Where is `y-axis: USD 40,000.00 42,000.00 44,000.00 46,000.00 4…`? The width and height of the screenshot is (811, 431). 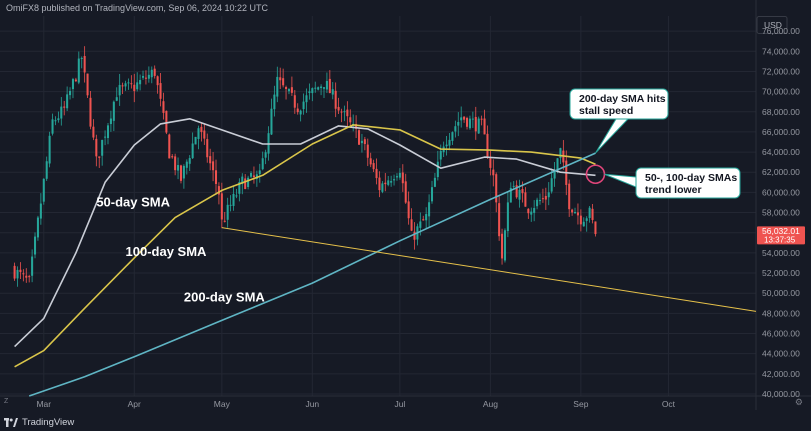 y-axis: USD 40,000.00 42,000.00 44,000.00 46,000.00 4… is located at coordinates (780, 207).